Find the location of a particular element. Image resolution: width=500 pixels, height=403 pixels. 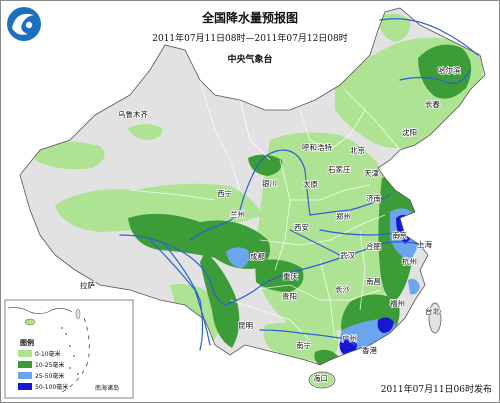

inset-coastline is located at coordinates (40, 310).